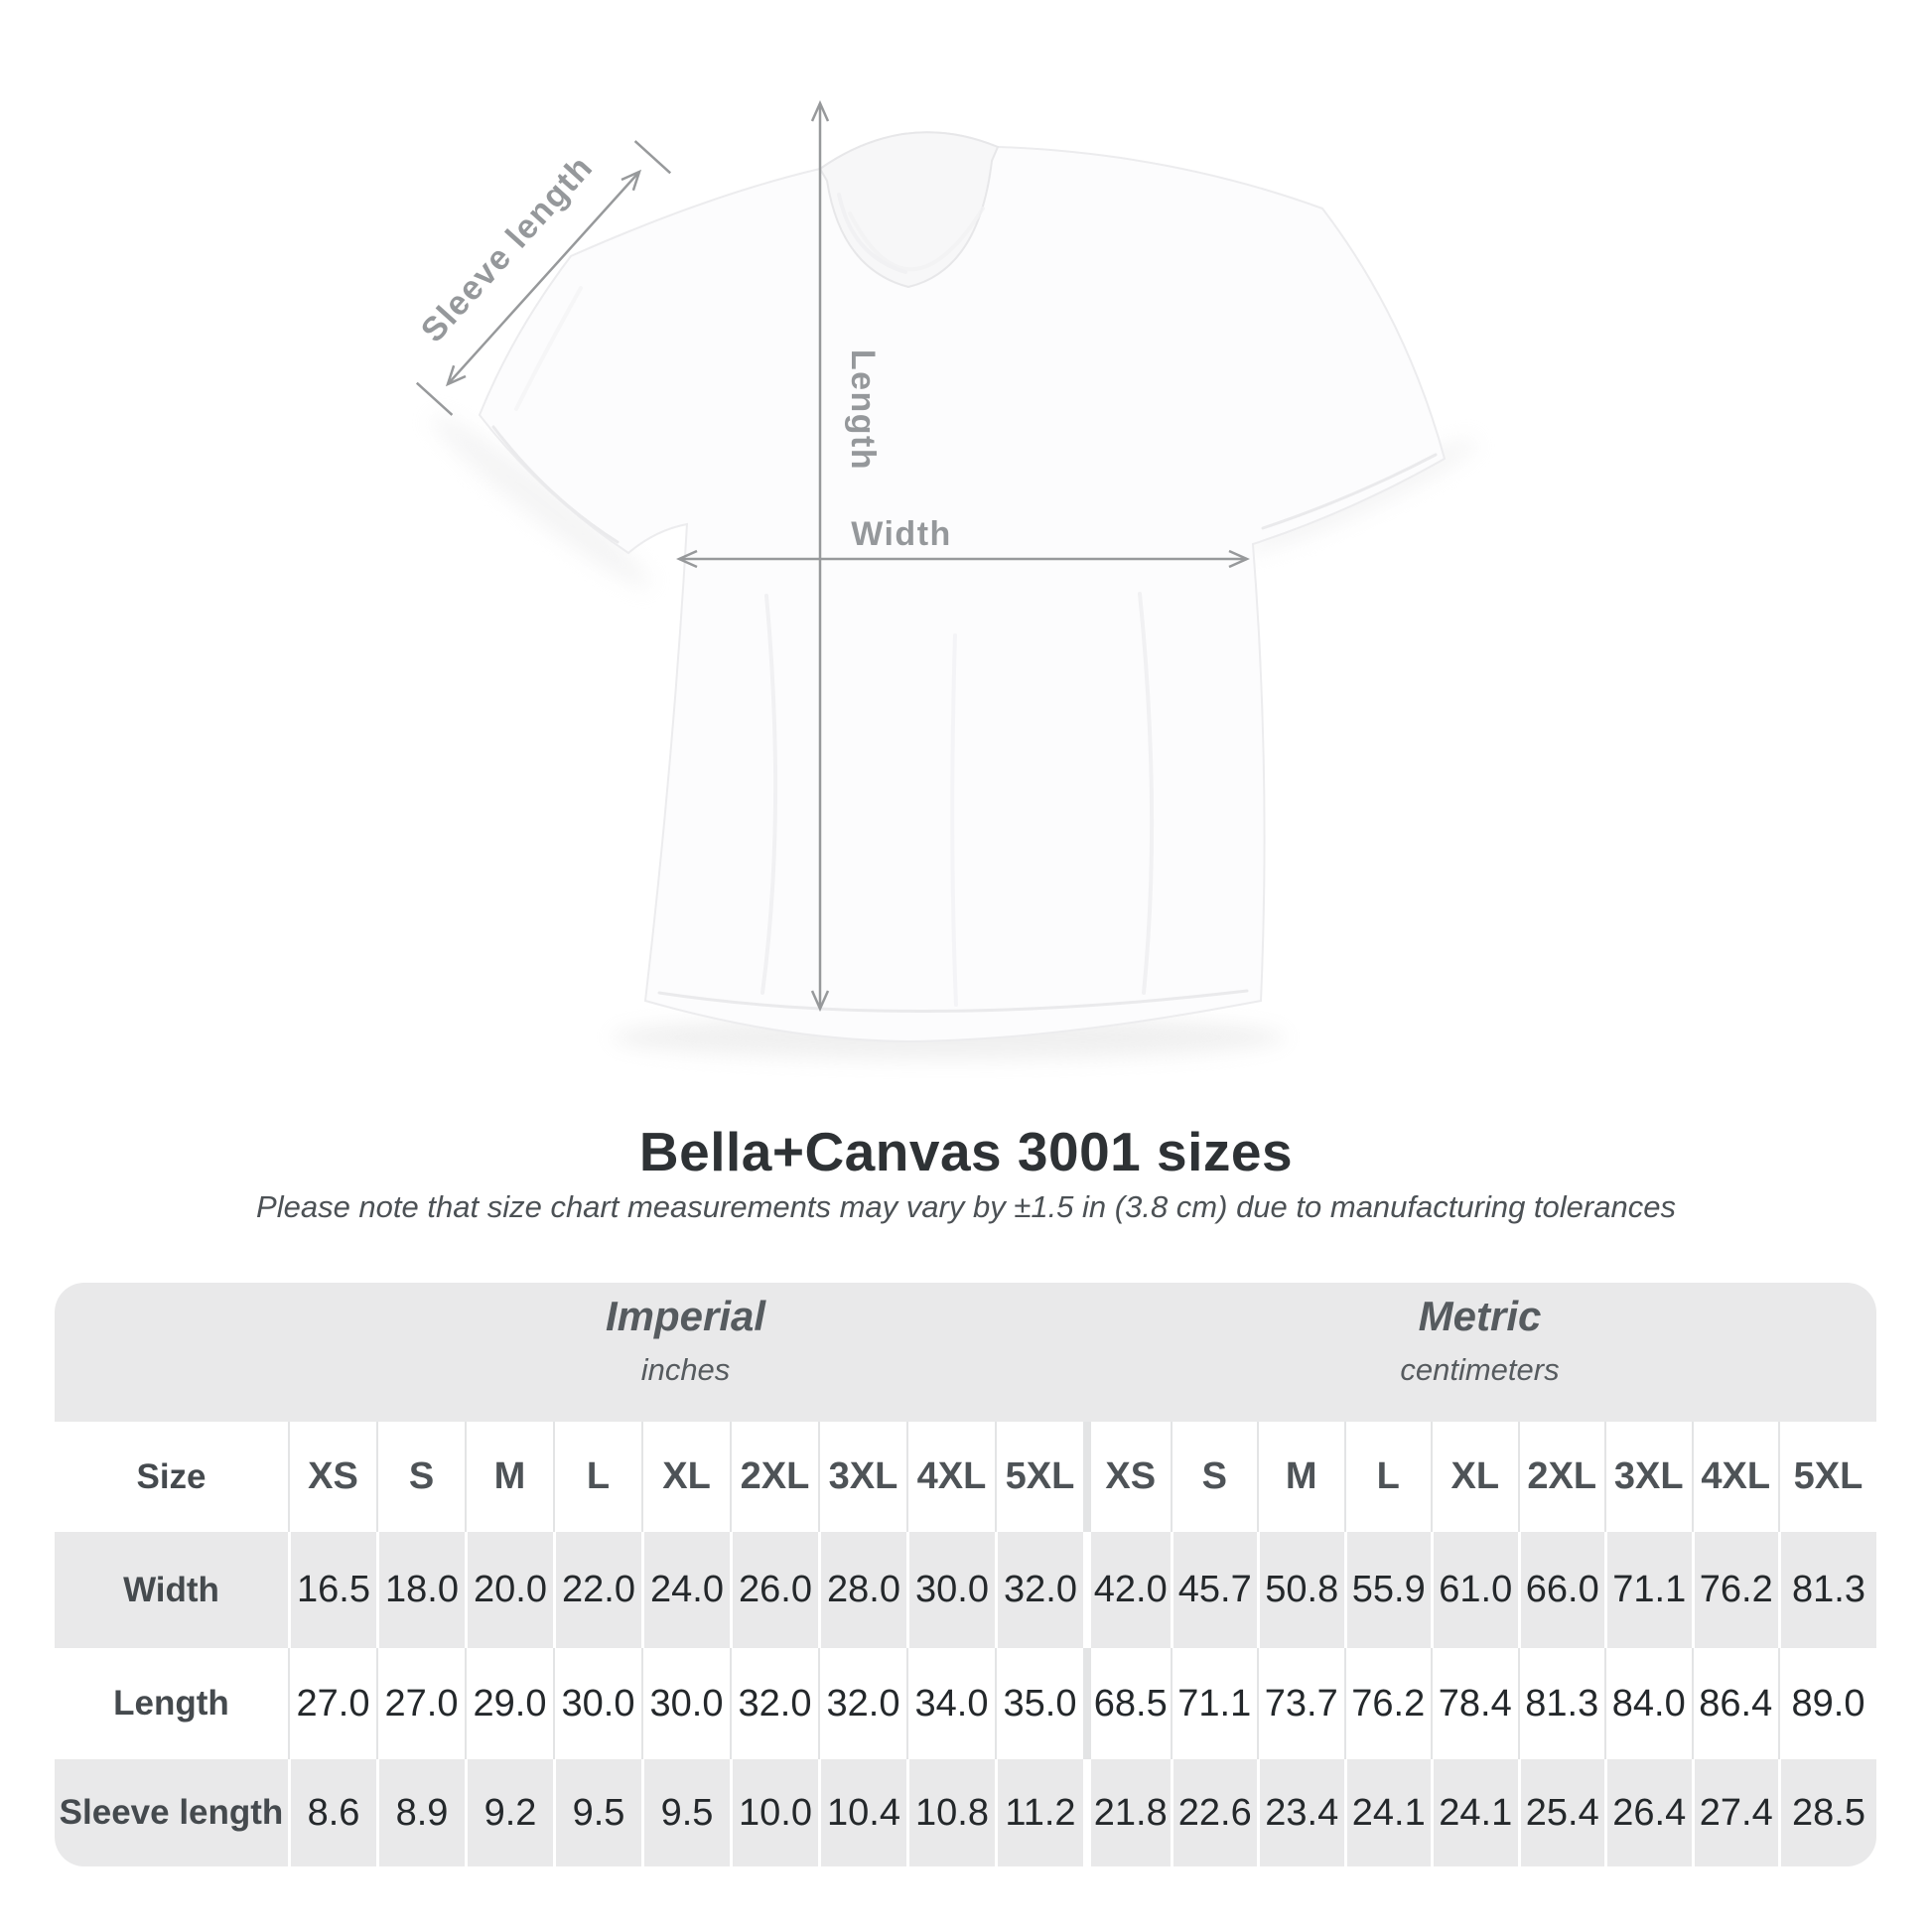 Image resolution: width=1932 pixels, height=1932 pixels. Describe the element at coordinates (434, 399) in the screenshot. I see `sleeve-length-end-tick` at that location.